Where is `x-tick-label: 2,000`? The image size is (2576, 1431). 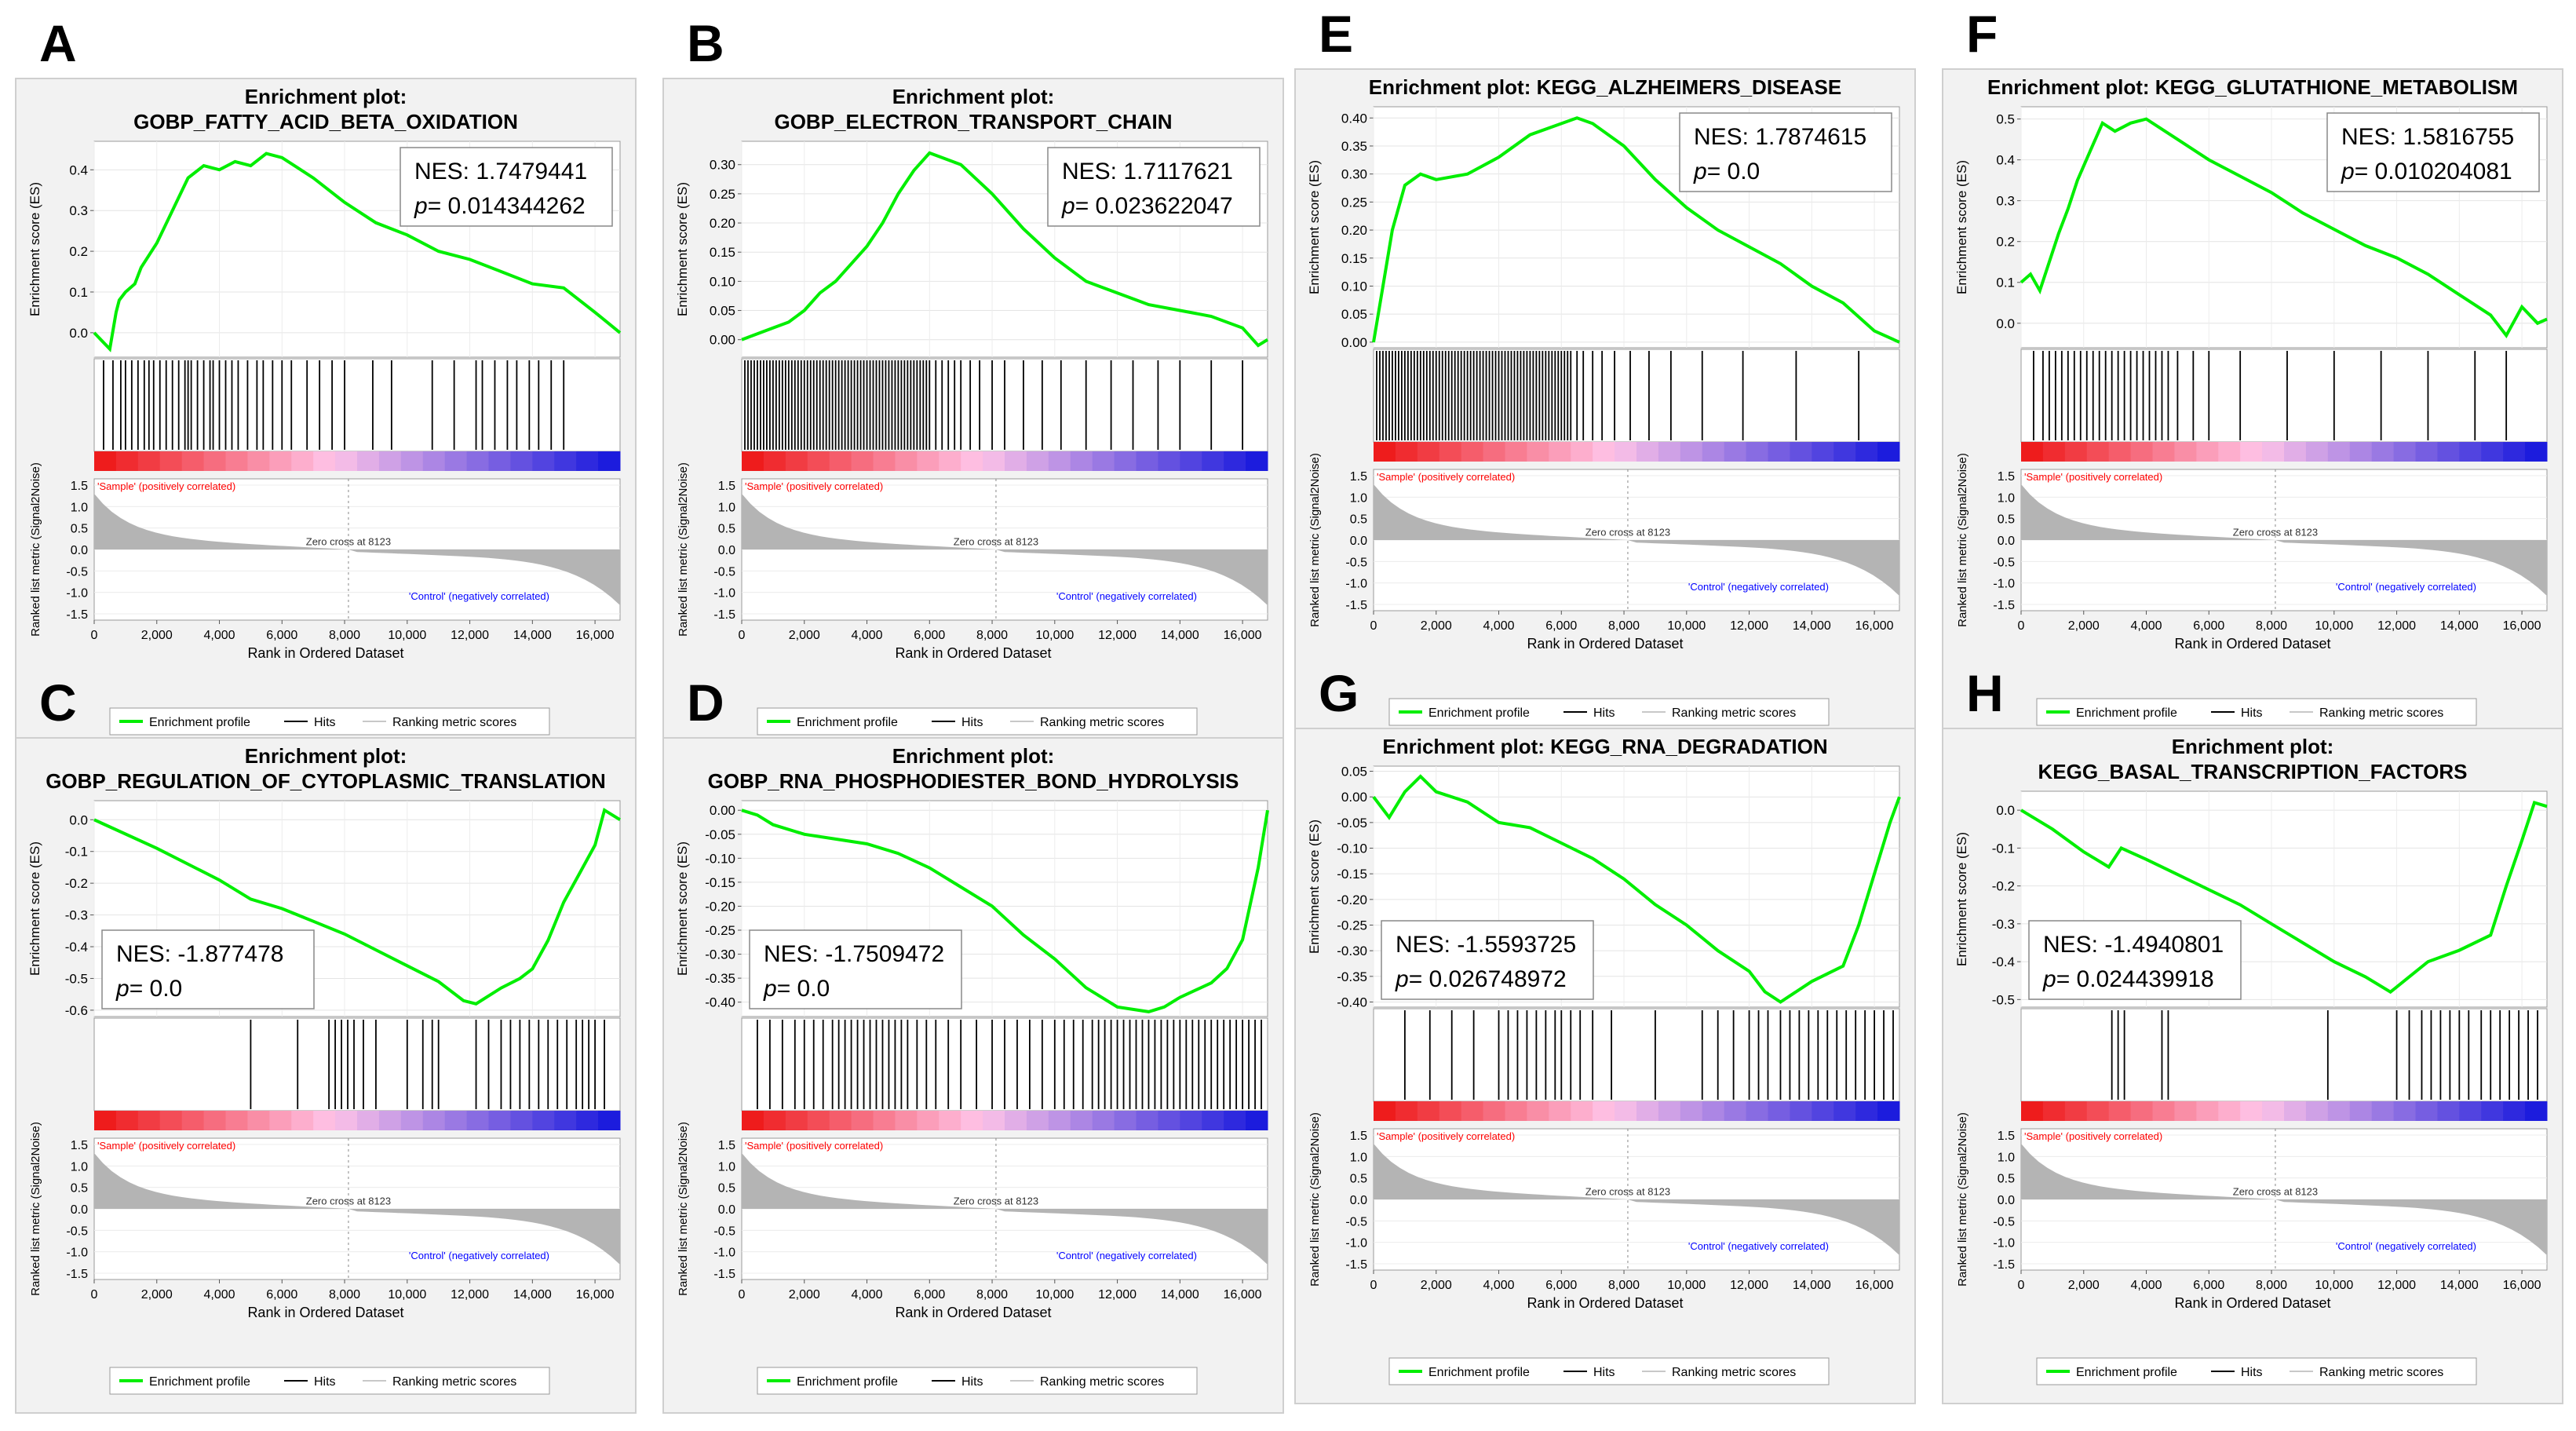
x-tick-label: 2,000 is located at coordinates (804, 635).